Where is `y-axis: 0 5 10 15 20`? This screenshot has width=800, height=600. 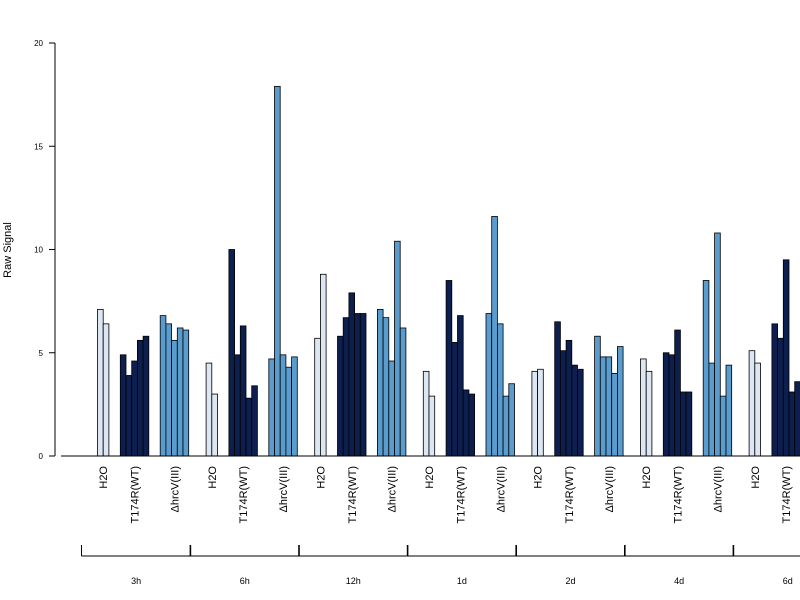 y-axis: 0 5 10 15 20 is located at coordinates (45, 250).